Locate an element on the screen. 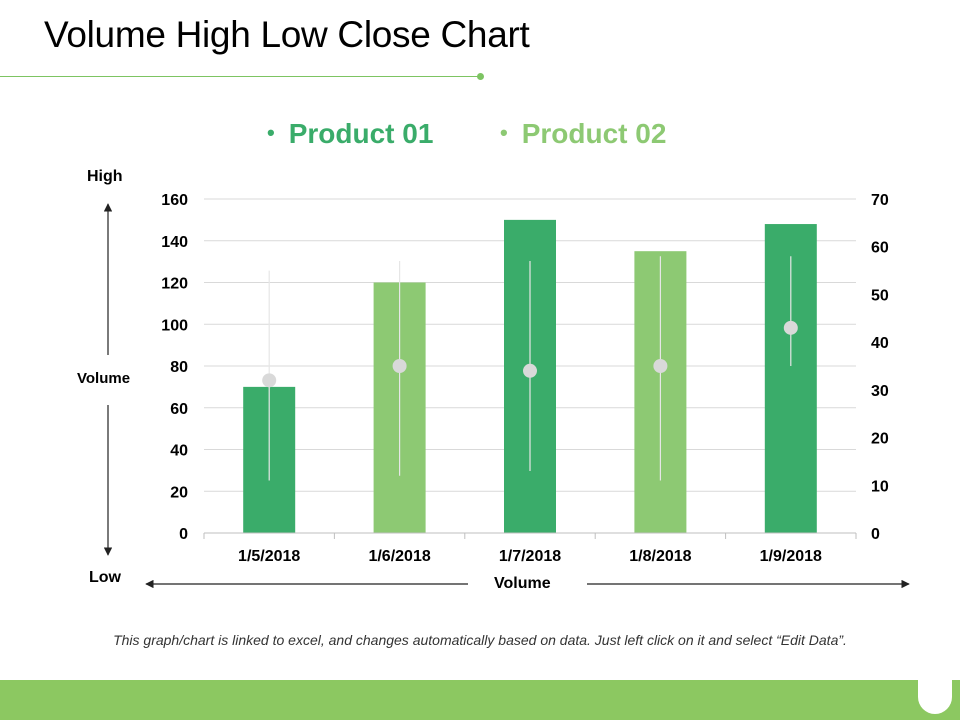 The width and height of the screenshot is (960, 720). y-right-tick-label: 30 is located at coordinates (880, 391).